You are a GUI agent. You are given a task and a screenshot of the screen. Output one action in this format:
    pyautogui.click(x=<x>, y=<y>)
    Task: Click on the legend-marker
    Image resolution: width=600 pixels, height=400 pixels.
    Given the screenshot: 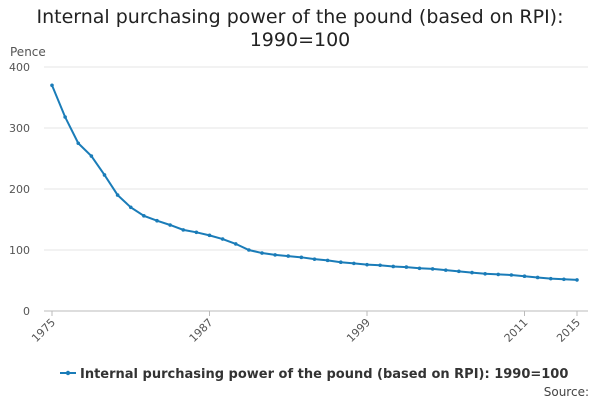 What is the action you would take?
    pyautogui.click(x=68, y=373)
    